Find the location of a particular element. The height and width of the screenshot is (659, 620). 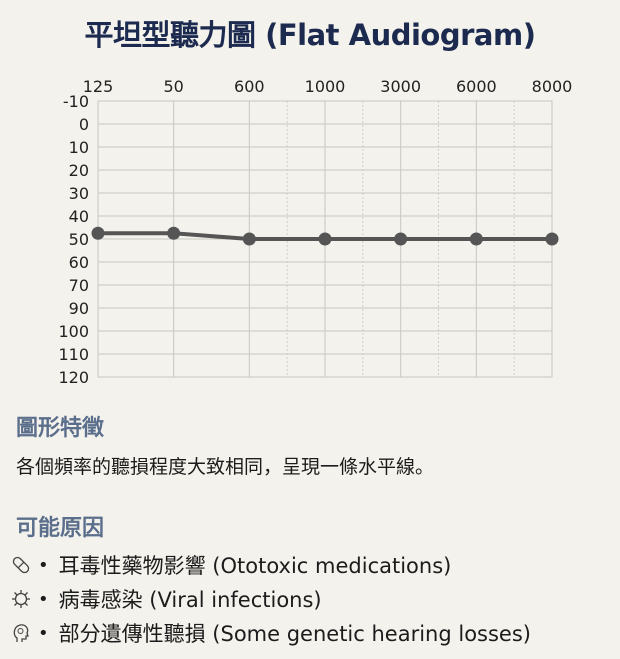

cause-label: 病毒感染 (Viral infections) is located at coordinates (190, 600).